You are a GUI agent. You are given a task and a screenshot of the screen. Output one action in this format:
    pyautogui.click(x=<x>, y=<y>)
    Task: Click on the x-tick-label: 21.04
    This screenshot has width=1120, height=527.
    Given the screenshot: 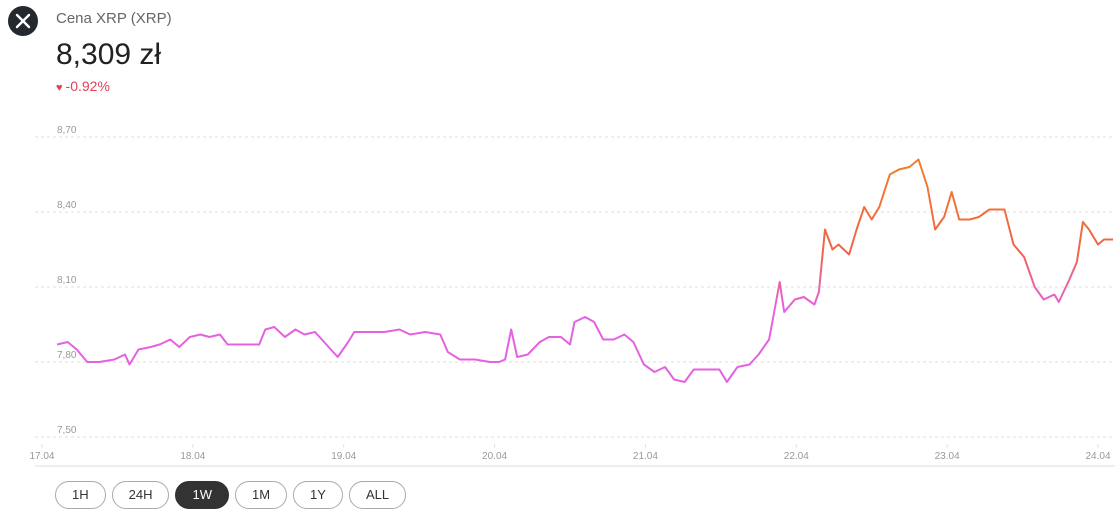 What is the action you would take?
    pyautogui.click(x=645, y=456)
    